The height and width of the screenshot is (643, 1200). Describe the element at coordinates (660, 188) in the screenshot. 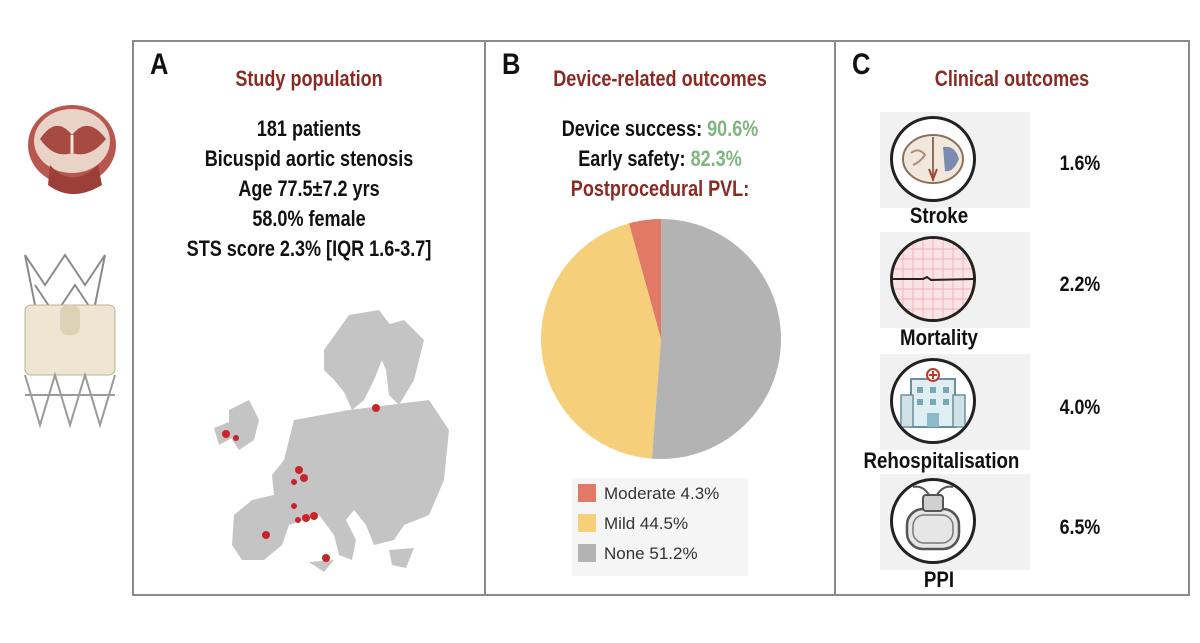

I see `pvl-title: Postprocedural PVL:` at that location.